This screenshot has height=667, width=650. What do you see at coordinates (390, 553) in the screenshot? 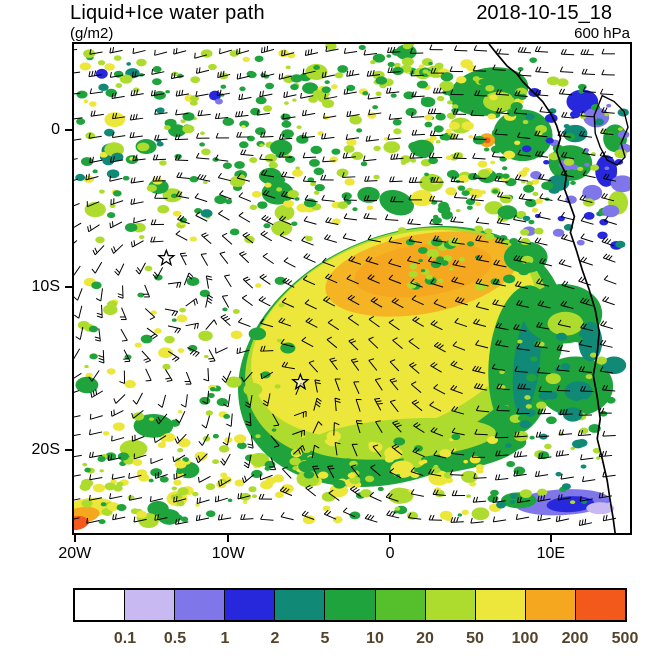
I see `x-tick-label: 0` at bounding box center [390, 553].